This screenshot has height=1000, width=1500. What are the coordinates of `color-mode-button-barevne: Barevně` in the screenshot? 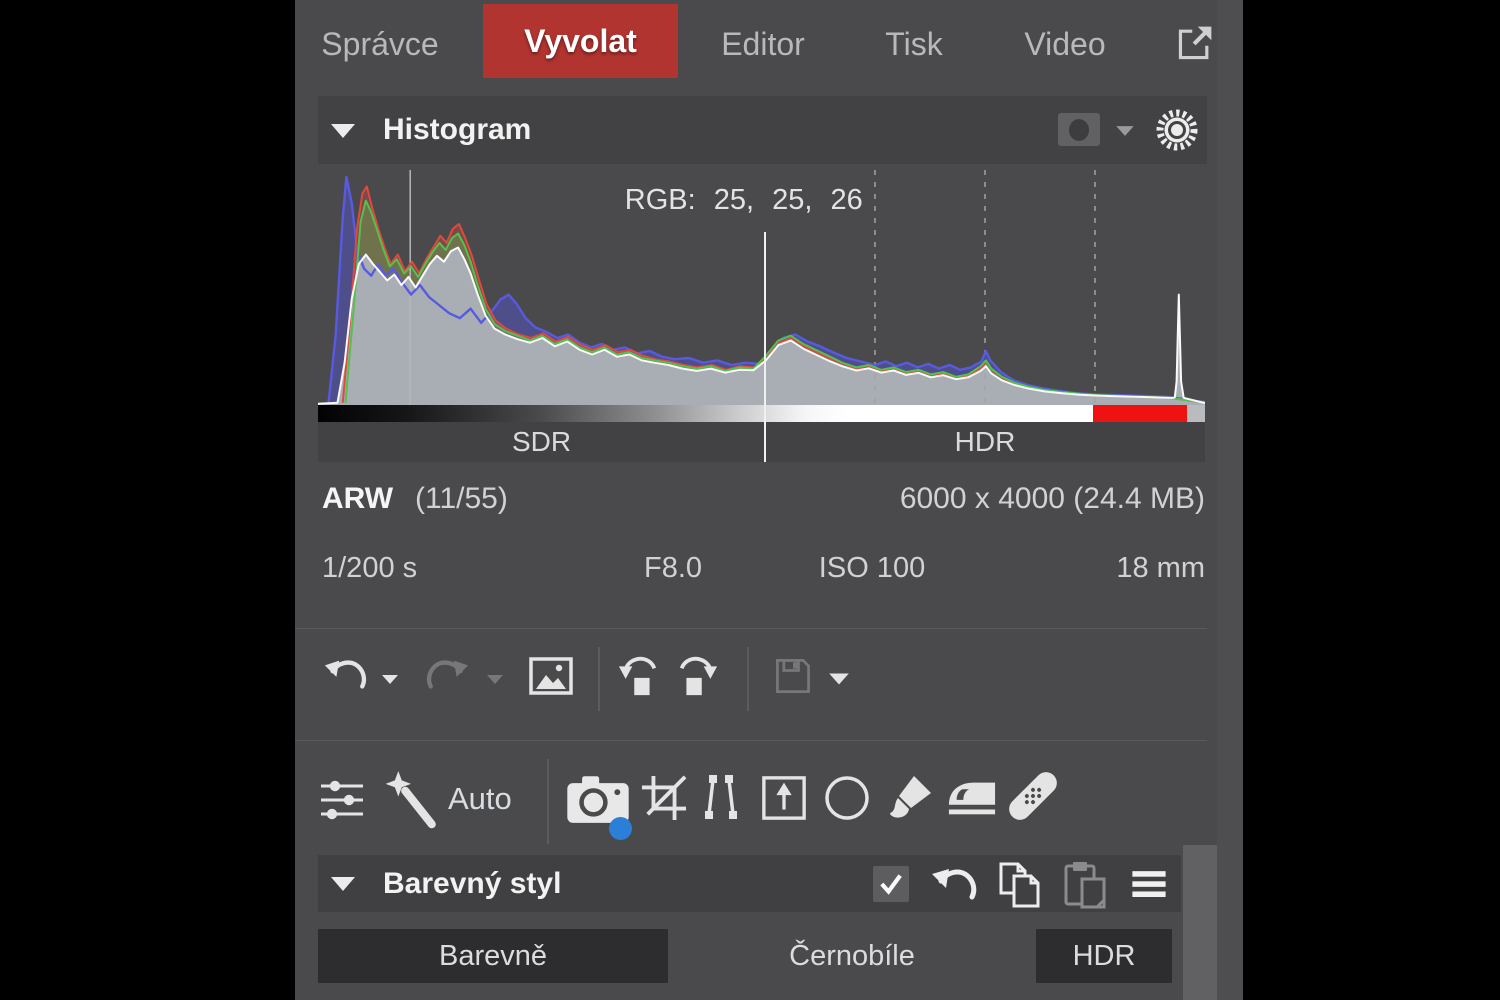 It's located at (493, 956).